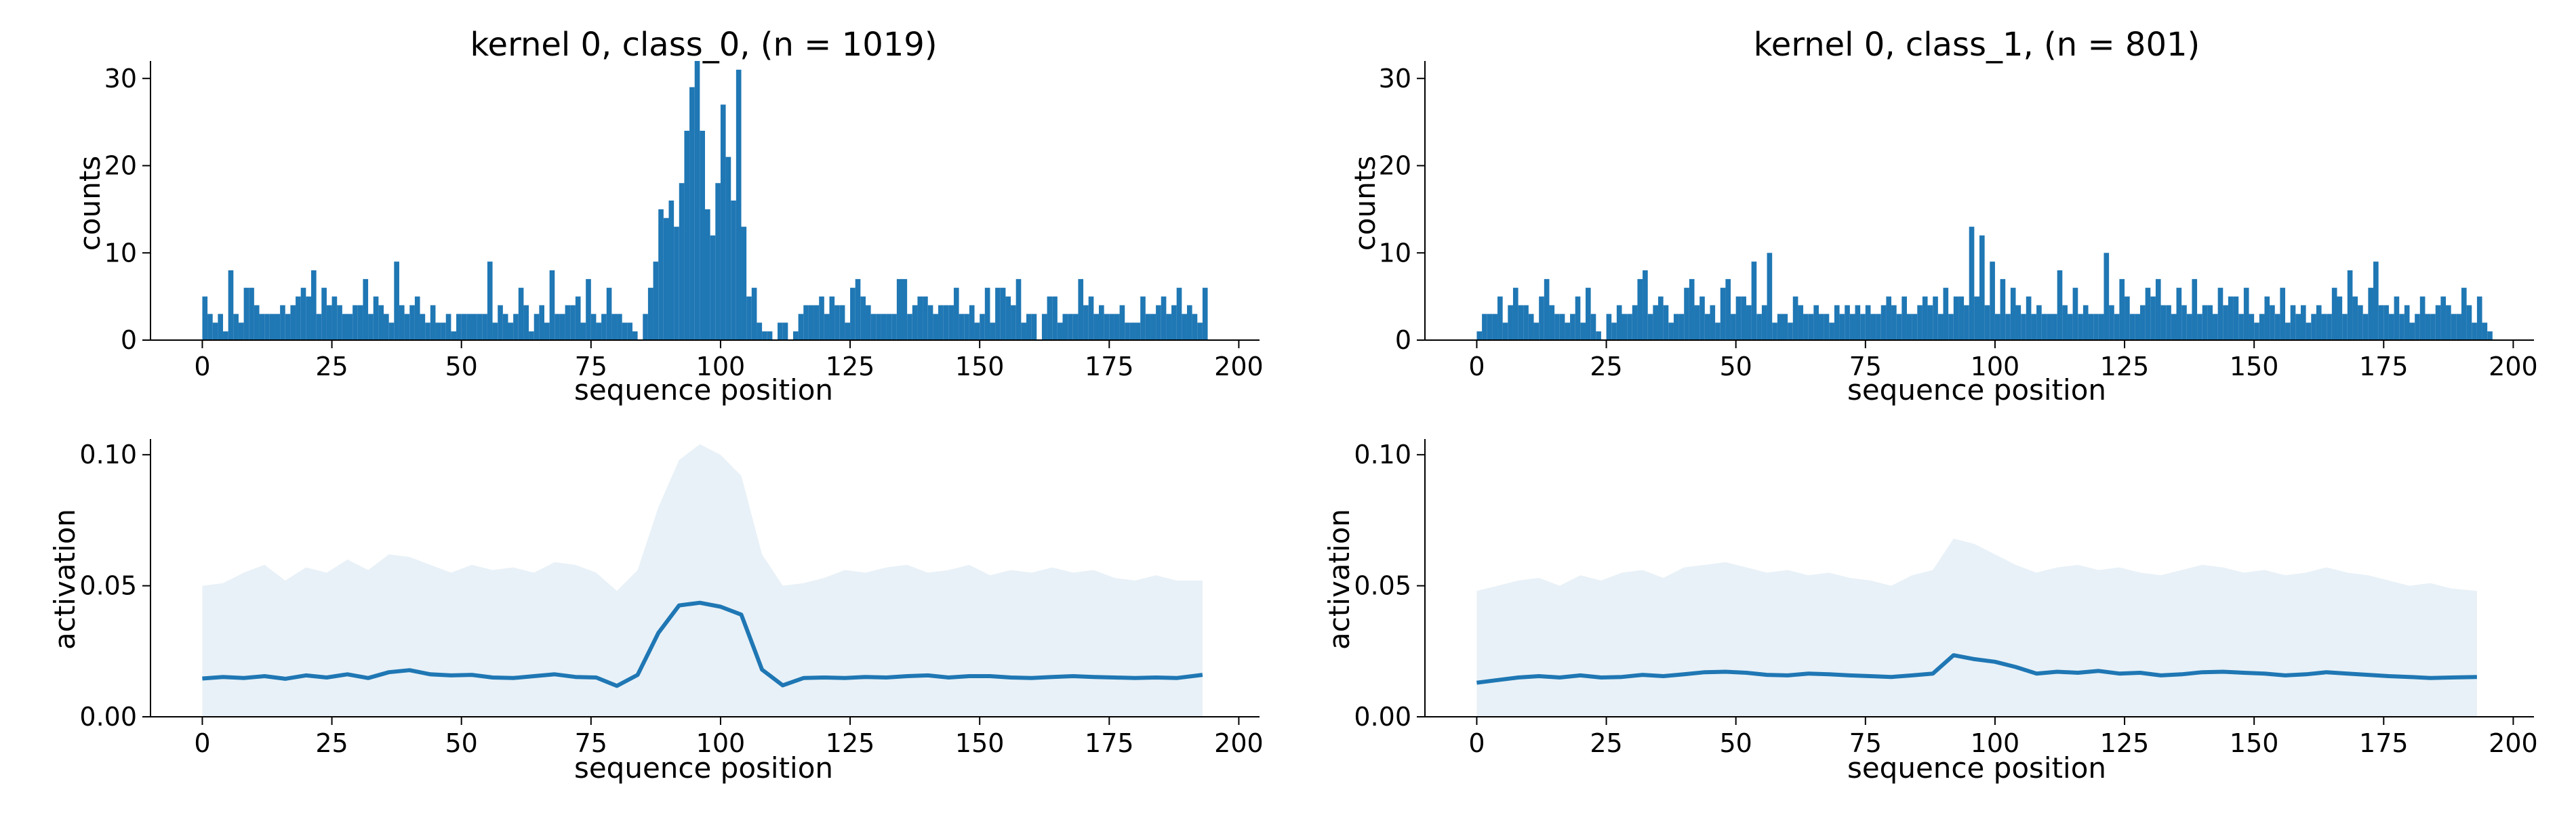  I want to click on x-tick-label: 75, so click(1865, 366).